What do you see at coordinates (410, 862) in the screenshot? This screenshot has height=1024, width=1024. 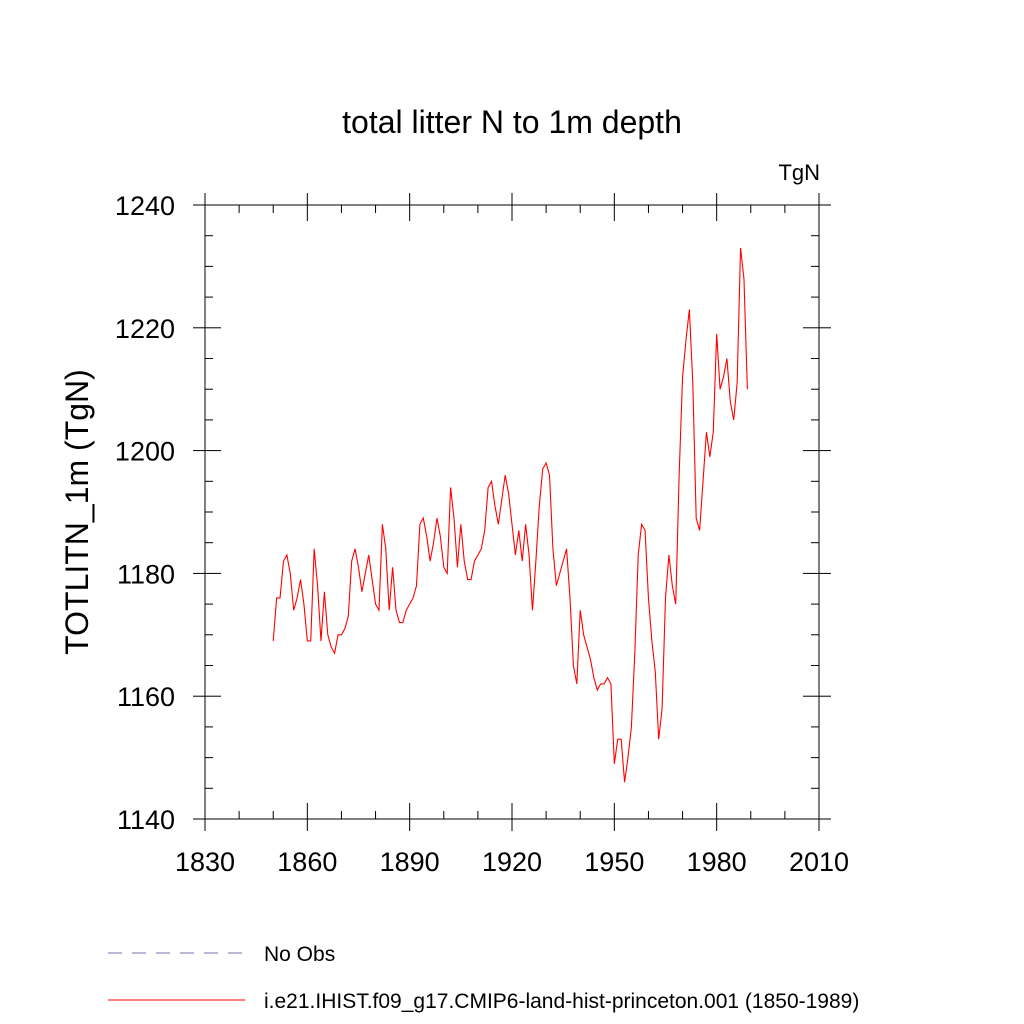 I see `x-tick-label: 1890` at bounding box center [410, 862].